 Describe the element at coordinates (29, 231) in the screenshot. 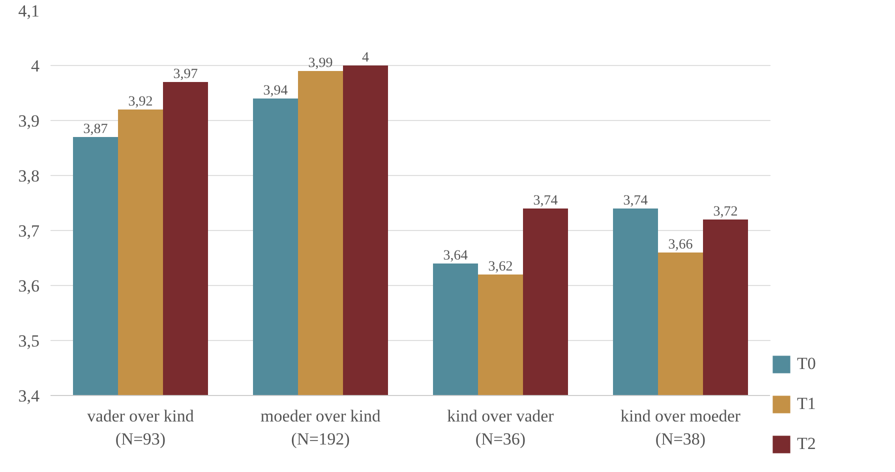

I see `y-tick-label: 3,7` at that location.